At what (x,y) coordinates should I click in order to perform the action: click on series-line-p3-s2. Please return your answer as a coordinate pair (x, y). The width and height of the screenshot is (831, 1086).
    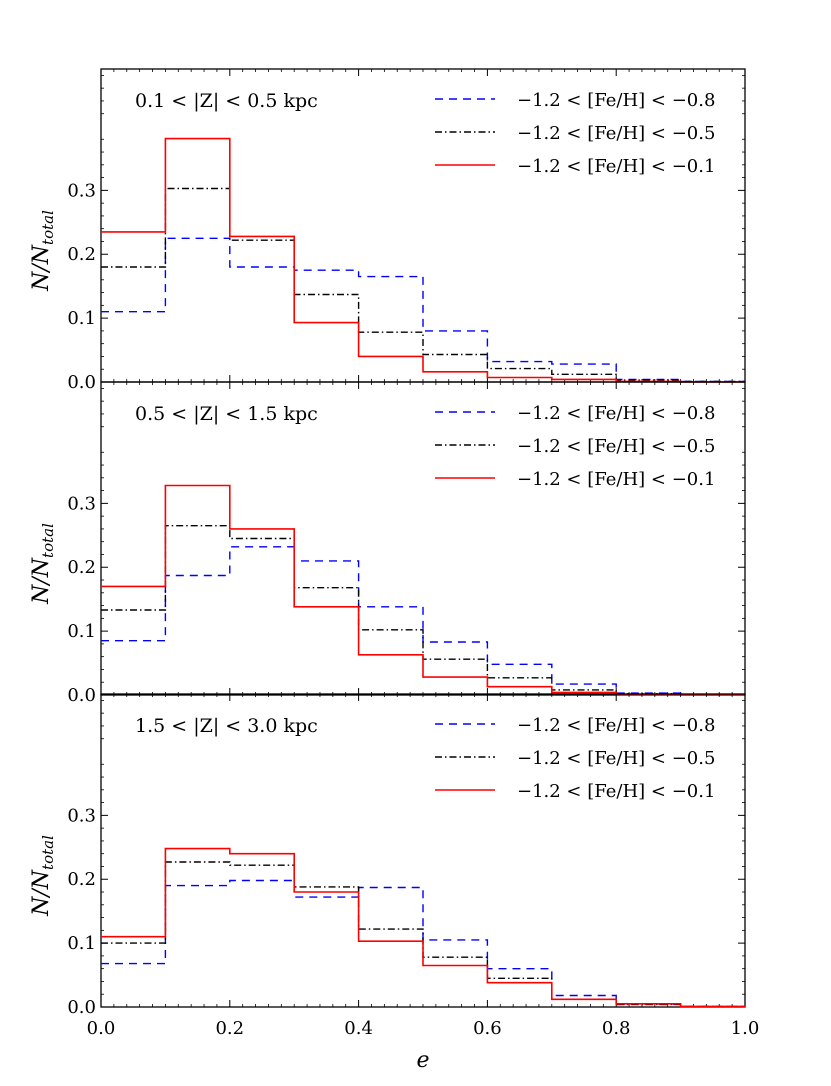
    Looking at the image, I should click on (423, 934).